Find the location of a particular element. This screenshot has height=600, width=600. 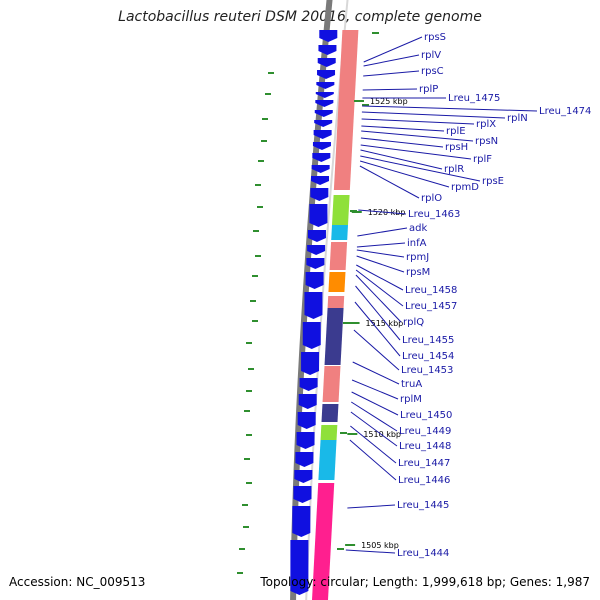

gene-label: rplE is located at coordinates (456, 131).